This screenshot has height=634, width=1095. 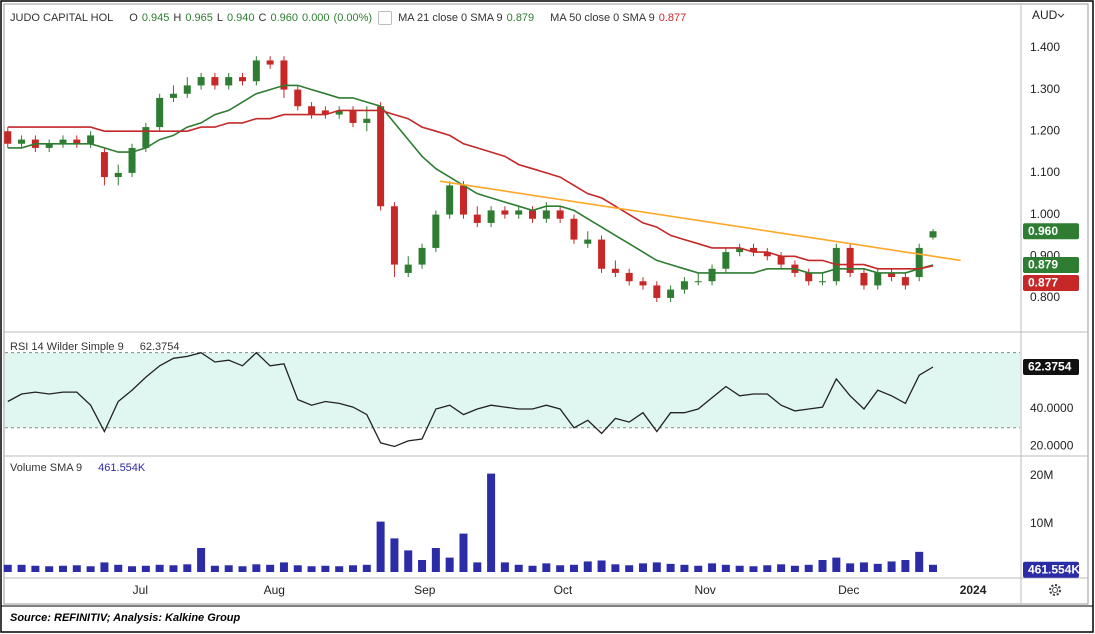 What do you see at coordinates (1052, 408) in the screenshot?
I see `y-tick-label: 40.0000` at bounding box center [1052, 408].